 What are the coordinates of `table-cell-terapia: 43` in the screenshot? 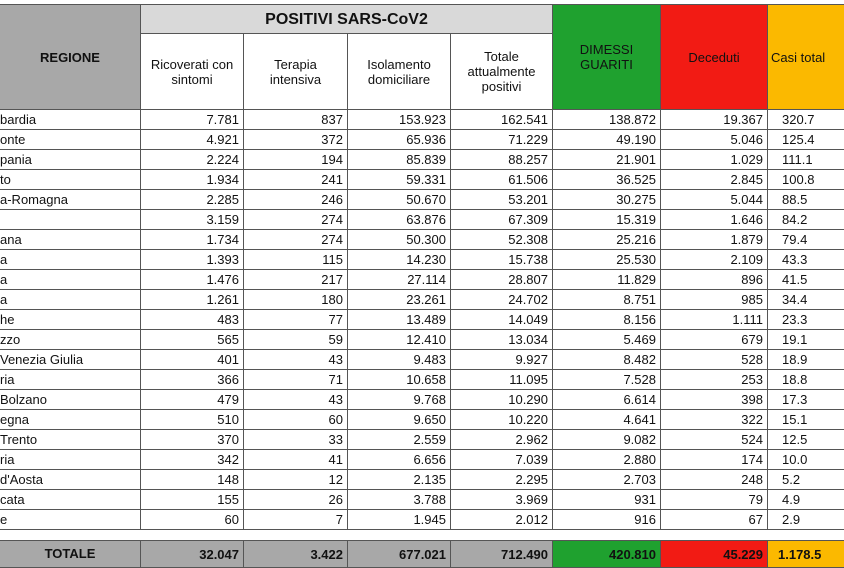 It's located at (296, 400).